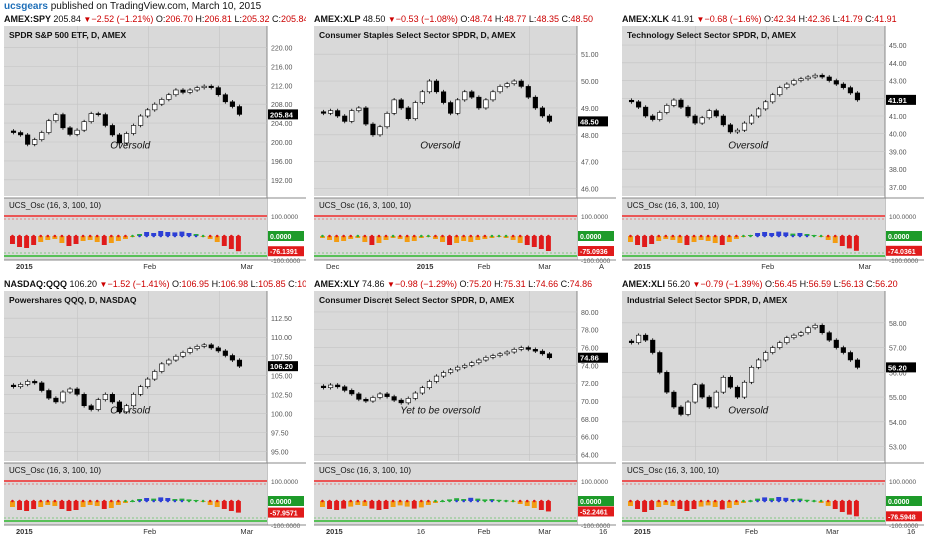 The width and height of the screenshot is (932, 550). What do you see at coordinates (911, 531) in the screenshot?
I see `x-tick-label: 16` at bounding box center [911, 531].